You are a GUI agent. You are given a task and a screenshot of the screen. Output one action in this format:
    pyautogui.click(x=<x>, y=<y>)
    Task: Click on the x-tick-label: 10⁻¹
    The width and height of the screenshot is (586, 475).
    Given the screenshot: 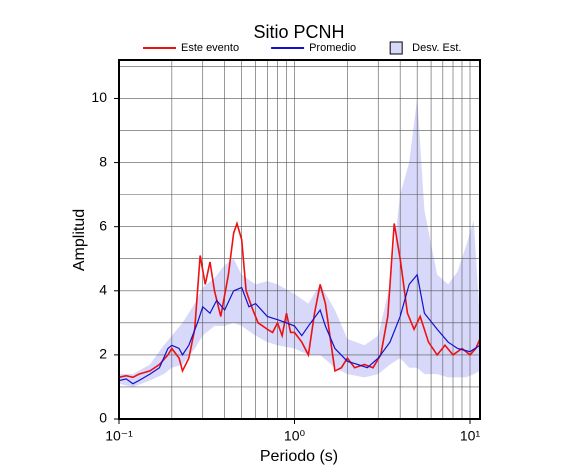 What is the action you would take?
    pyautogui.click(x=119, y=436)
    